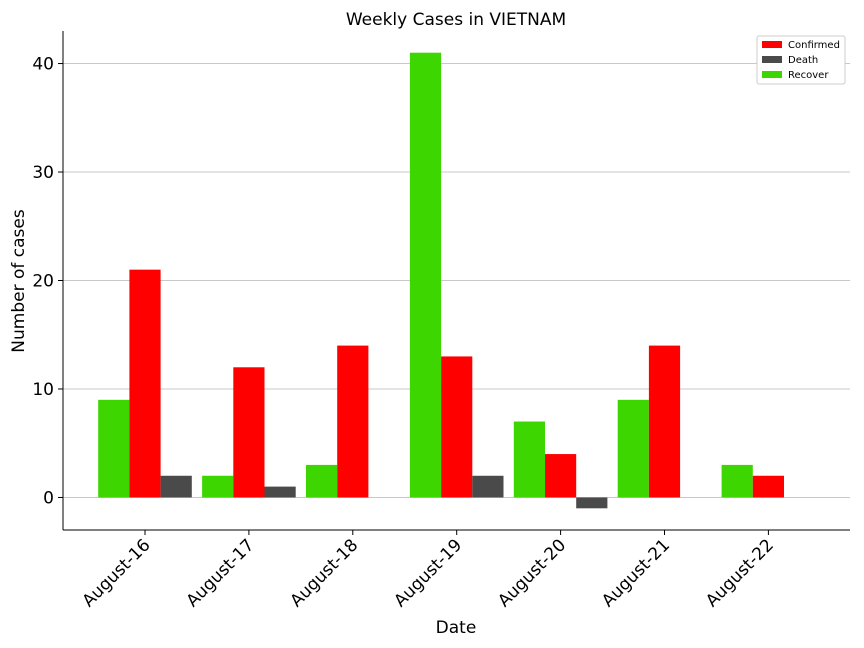 This screenshot has width=864, height=648. What do you see at coordinates (48, 498) in the screenshot?
I see `y-tick-label: 0` at bounding box center [48, 498].